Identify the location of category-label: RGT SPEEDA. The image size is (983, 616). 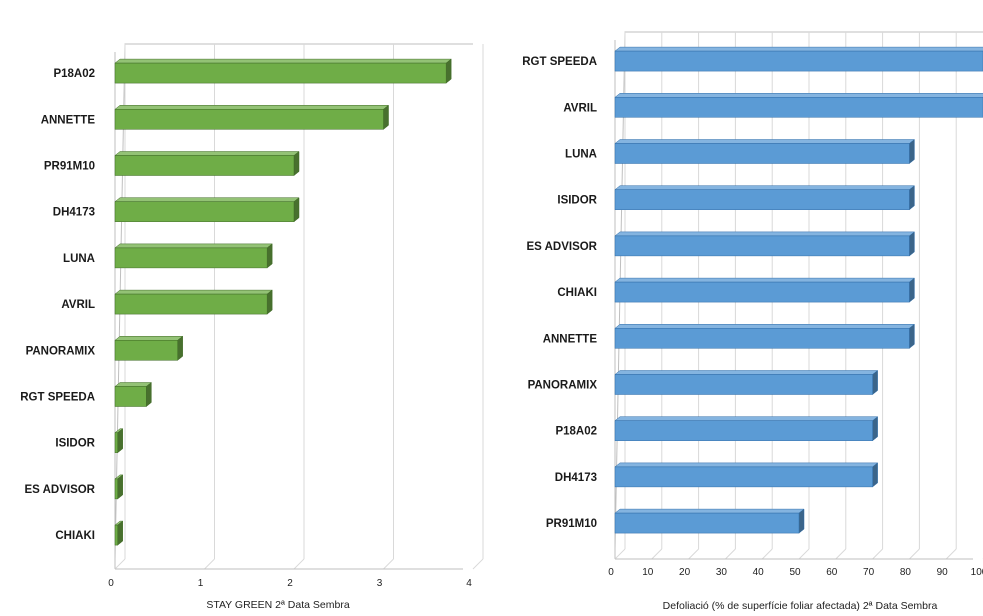
(57, 398).